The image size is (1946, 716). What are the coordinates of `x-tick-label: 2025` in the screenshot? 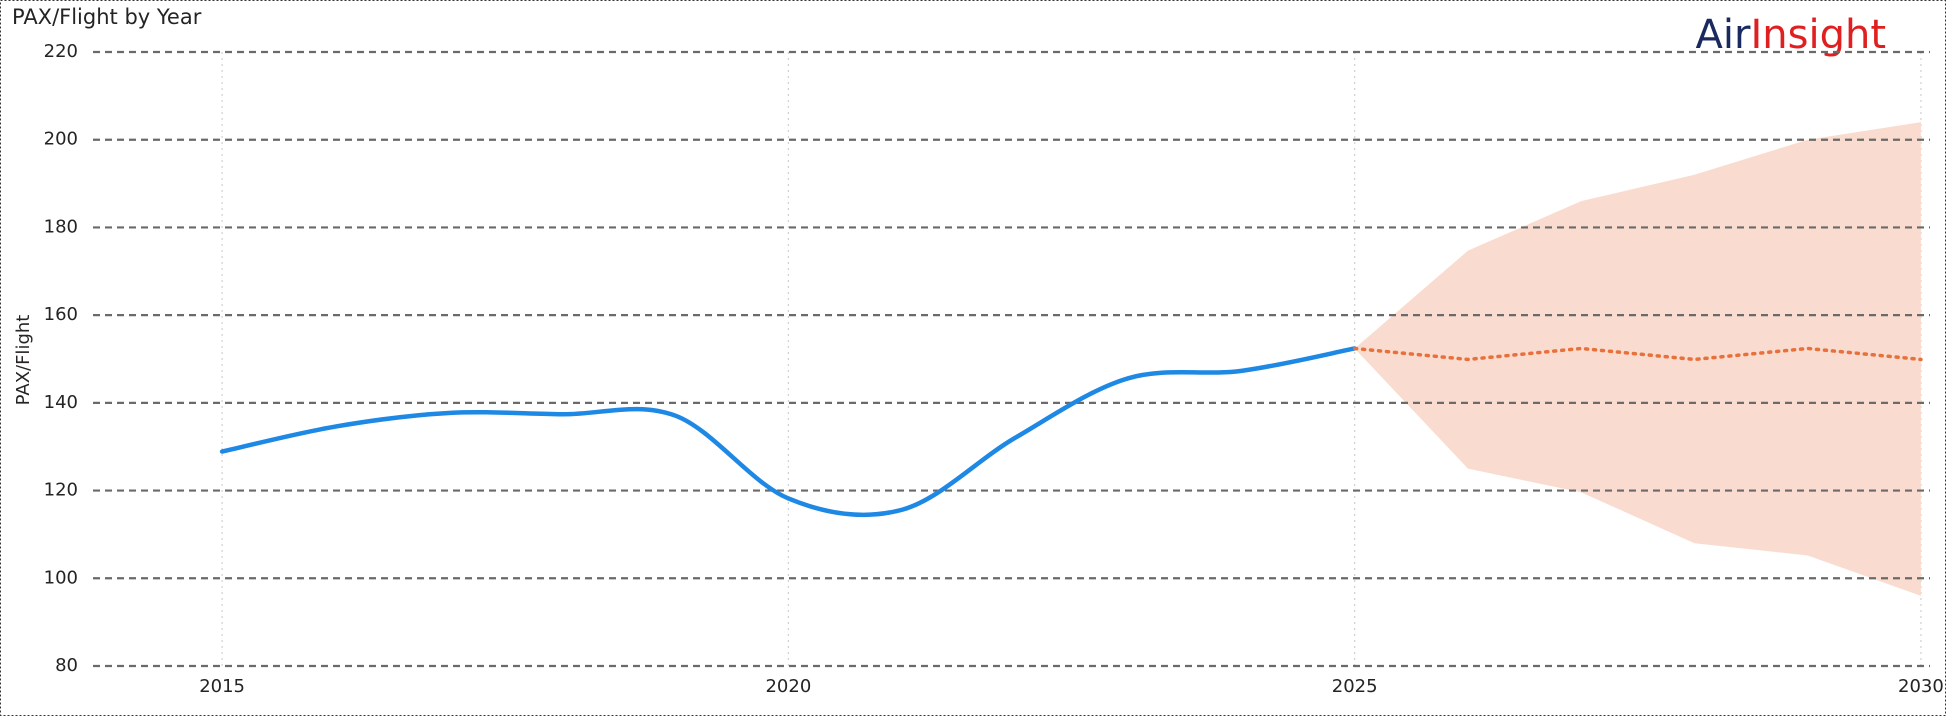 It's located at (1355, 686).